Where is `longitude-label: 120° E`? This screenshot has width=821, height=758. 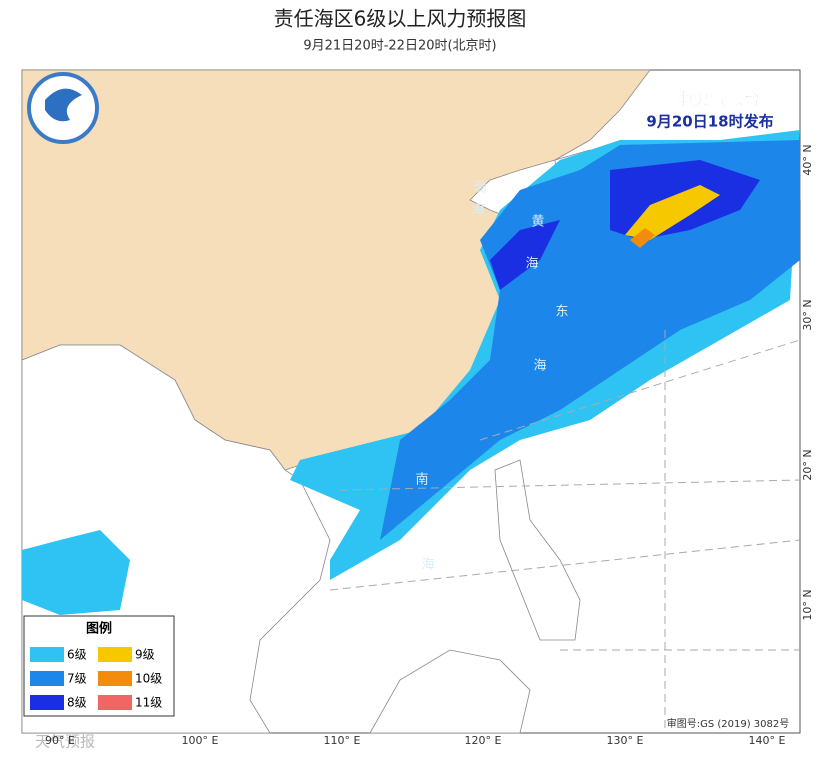 longitude-label: 120° E is located at coordinates (483, 740).